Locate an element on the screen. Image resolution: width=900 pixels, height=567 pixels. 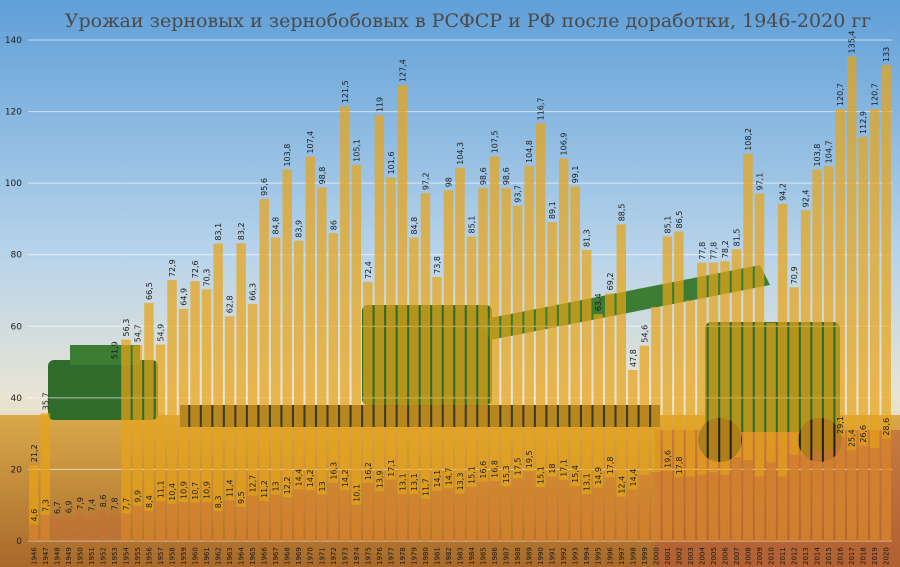
x-tick-label: 1972 is located at coordinates (334, 556).